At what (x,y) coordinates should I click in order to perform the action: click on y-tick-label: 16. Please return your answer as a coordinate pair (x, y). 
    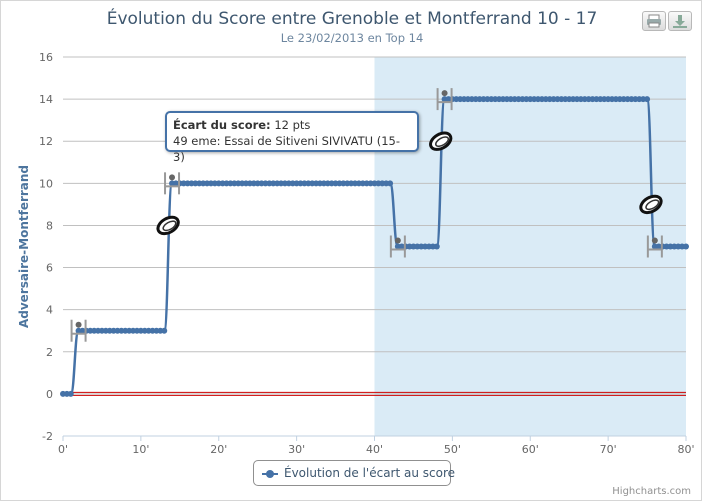
    Looking at the image, I should click on (46, 57).